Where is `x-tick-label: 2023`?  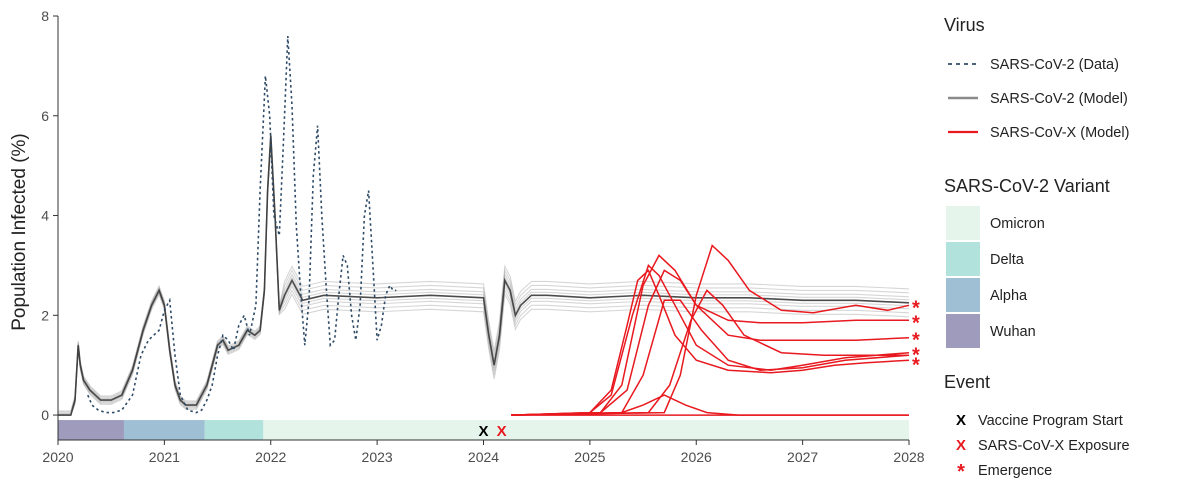 x-tick-label: 2023 is located at coordinates (377, 457).